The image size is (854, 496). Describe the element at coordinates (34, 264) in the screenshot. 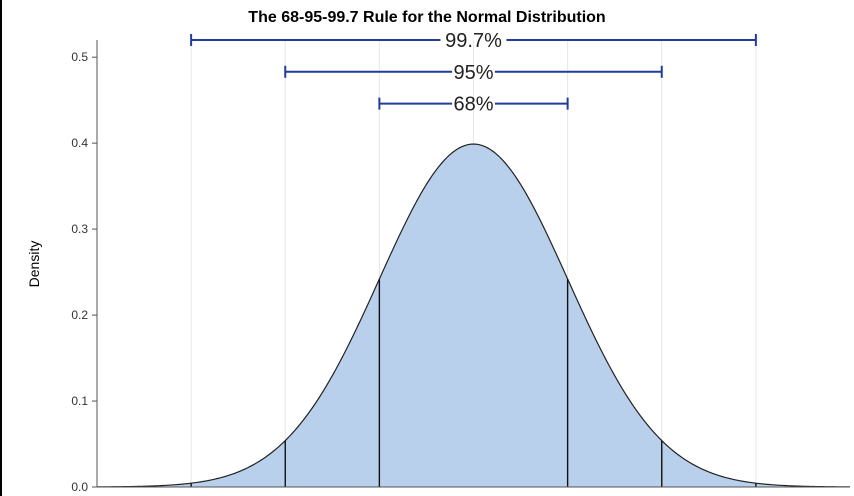

I see `y-axis-title: Density` at that location.